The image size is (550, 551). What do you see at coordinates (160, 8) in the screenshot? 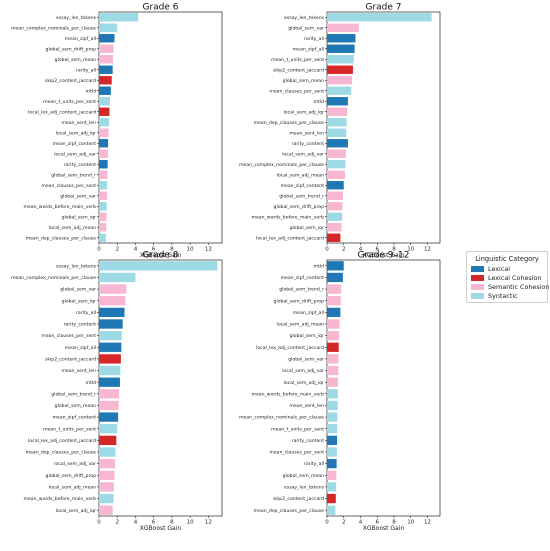
I see `panel1-title: Grade 6` at bounding box center [160, 8].